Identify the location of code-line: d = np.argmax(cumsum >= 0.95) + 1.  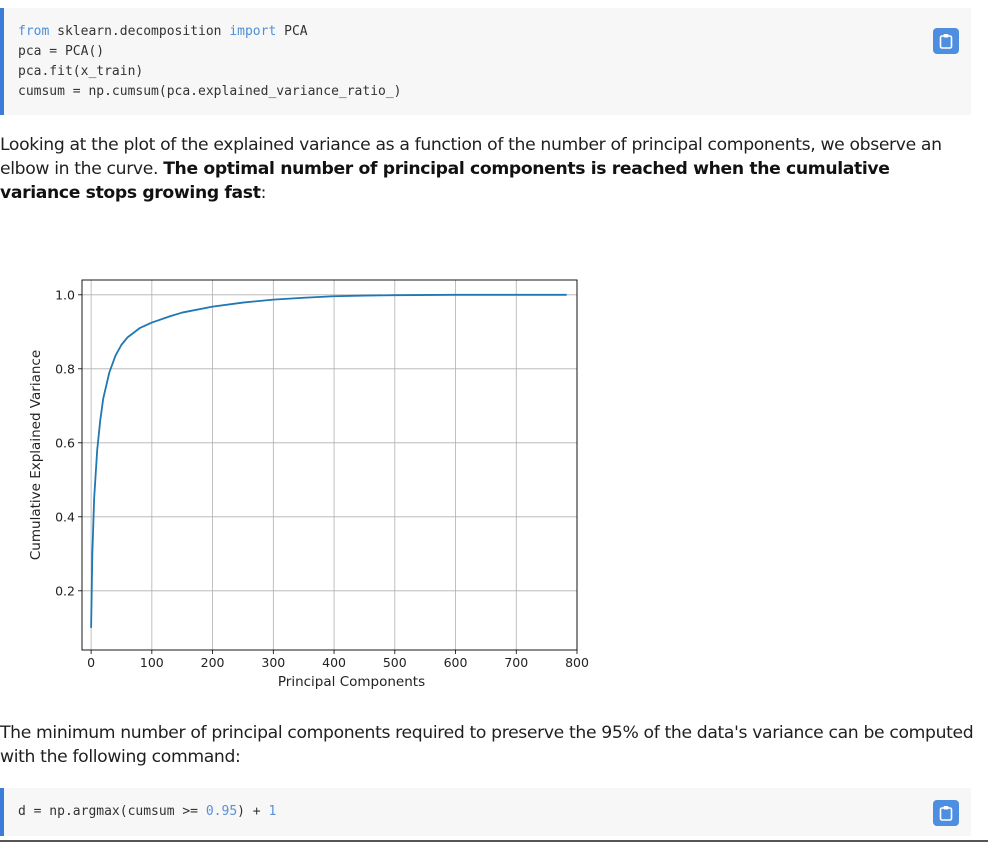
(147, 812).